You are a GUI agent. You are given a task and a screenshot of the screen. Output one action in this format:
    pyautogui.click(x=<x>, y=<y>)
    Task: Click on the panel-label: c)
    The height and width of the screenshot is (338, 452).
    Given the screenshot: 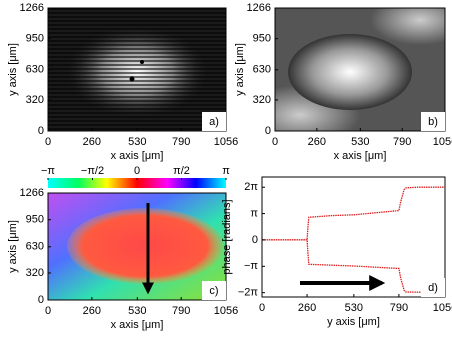 What is the action you would take?
    pyautogui.click(x=213, y=291)
    